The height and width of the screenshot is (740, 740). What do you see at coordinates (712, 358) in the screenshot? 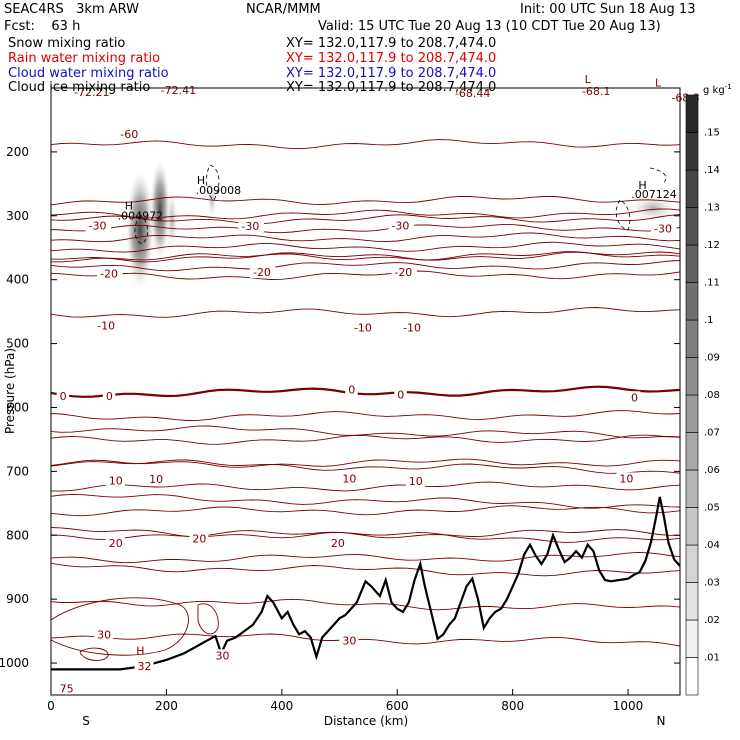
I see `colorbar-label: .09` at bounding box center [712, 358].